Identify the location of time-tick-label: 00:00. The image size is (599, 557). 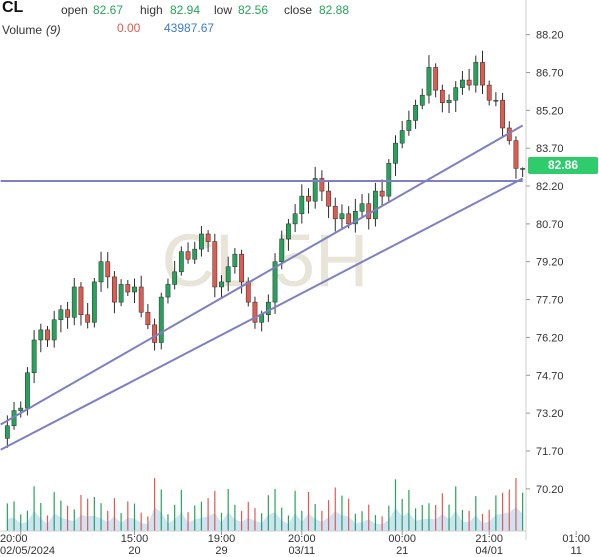
(402, 539).